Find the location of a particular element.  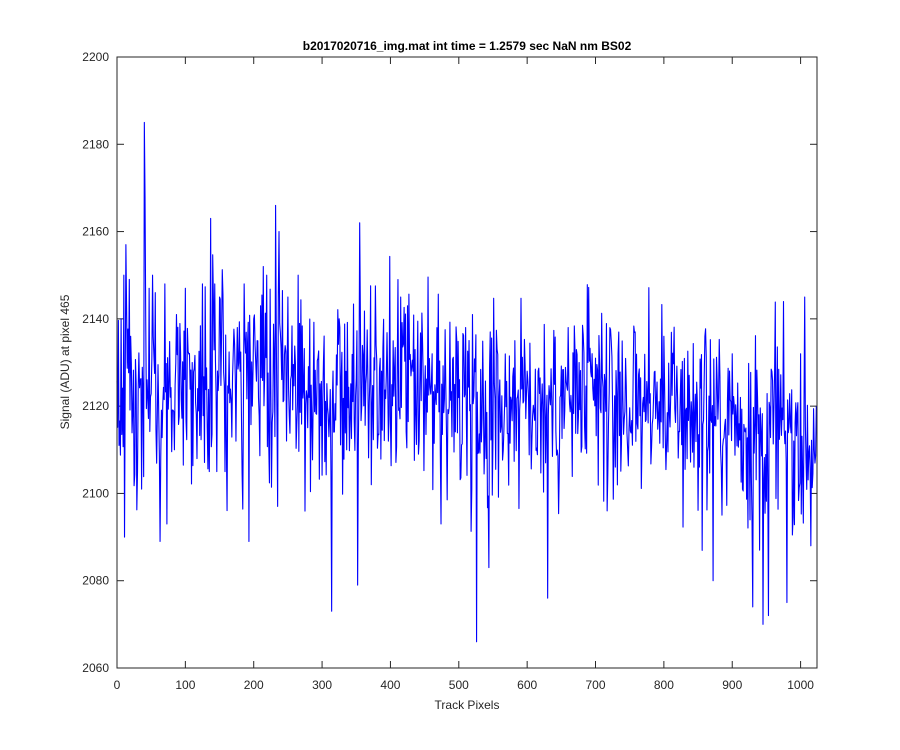

x-tick-label: 200 is located at coordinates (254, 685).